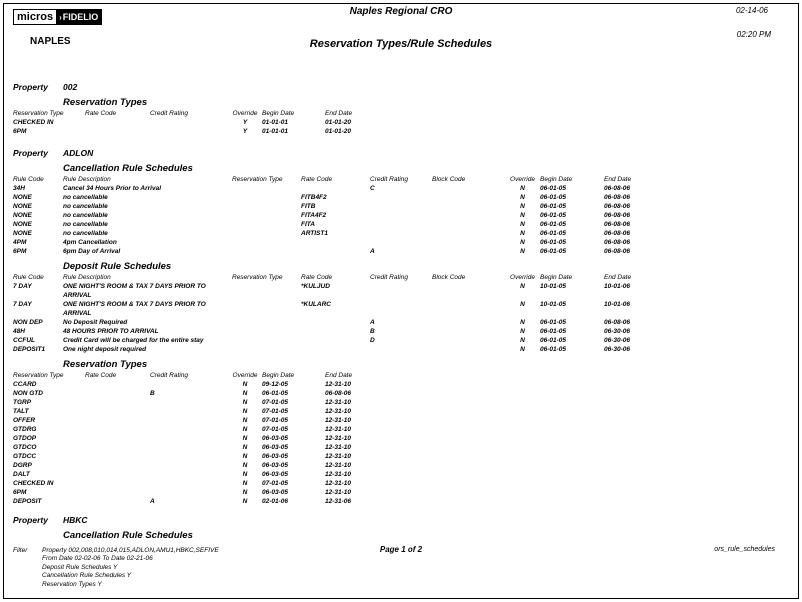 The height and width of the screenshot is (602, 802). Describe the element at coordinates (402, 403) in the screenshot. I see `table-row: TGRP N 07-01-05 12-31-10` at that location.